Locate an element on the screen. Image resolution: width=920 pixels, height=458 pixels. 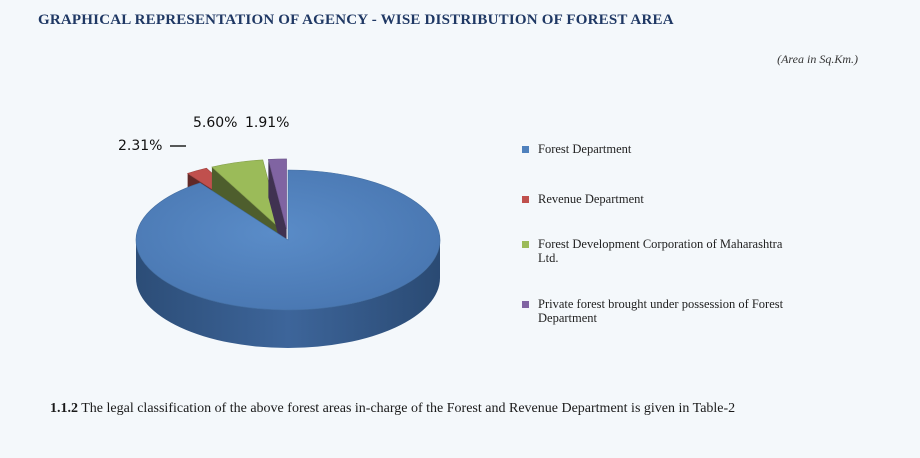
legend-item-revenue-department: Revenue Department is located at coordinates (655, 199).